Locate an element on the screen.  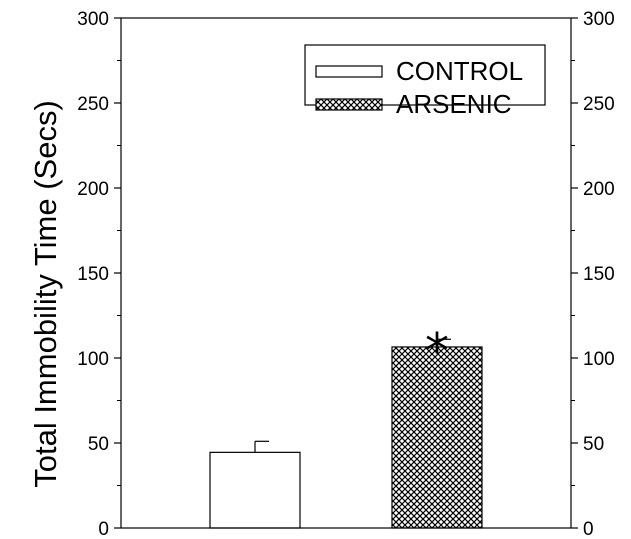
legend-label-control: CONTROL is located at coordinates (459, 71).